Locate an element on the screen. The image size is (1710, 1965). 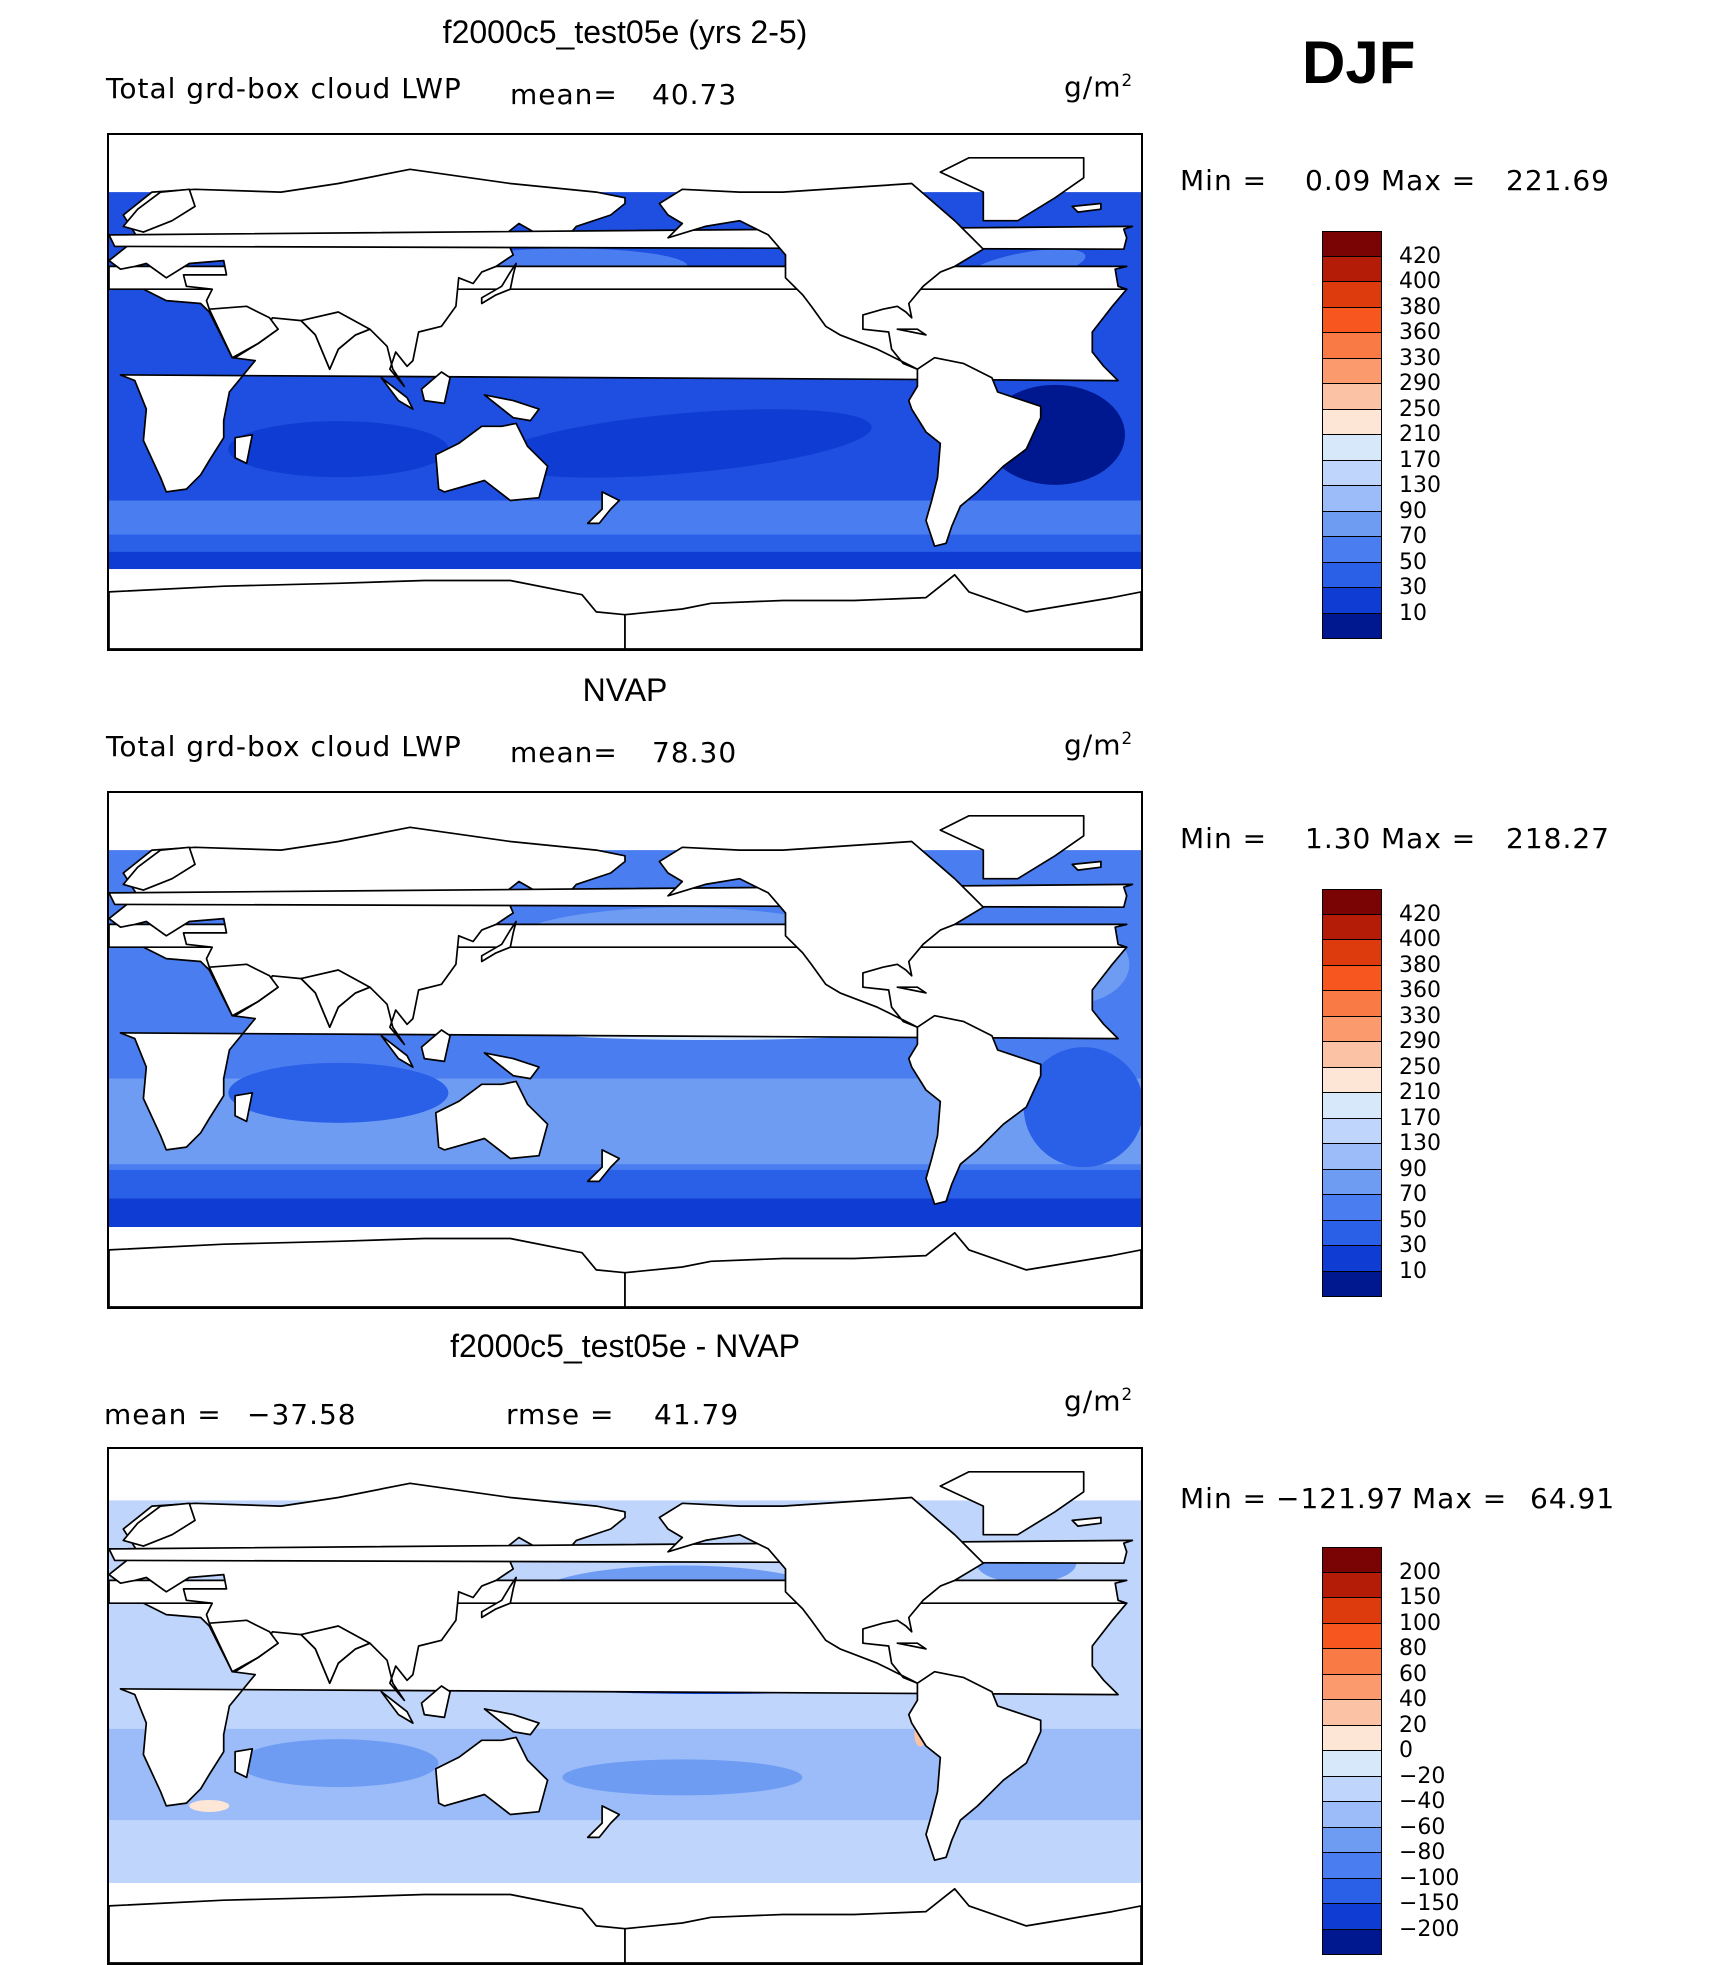
panel-2-max-label: Max = is located at coordinates (1429, 838).